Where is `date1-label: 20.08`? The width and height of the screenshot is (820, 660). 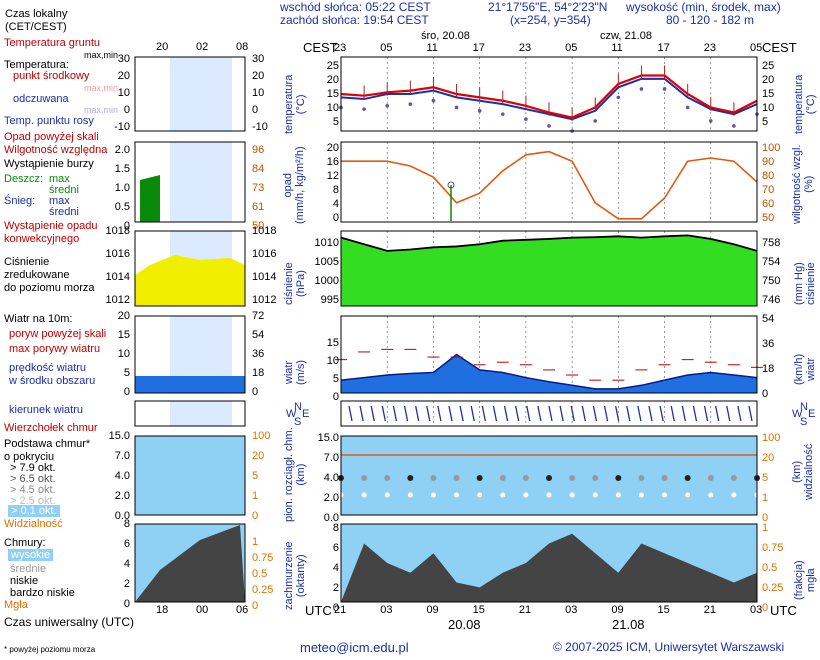 date1-label: 20.08 is located at coordinates (464, 624).